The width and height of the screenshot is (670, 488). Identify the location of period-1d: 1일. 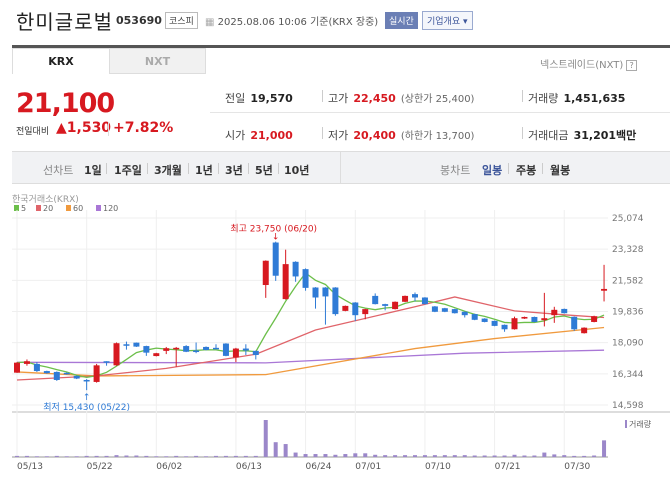
(93, 170).